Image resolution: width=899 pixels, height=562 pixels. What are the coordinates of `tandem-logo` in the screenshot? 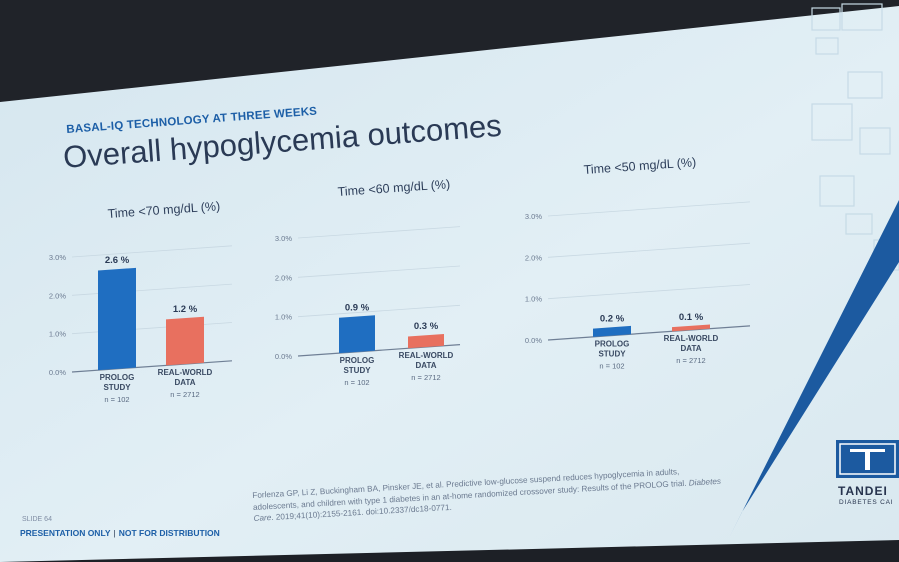 It's located at (867, 459).